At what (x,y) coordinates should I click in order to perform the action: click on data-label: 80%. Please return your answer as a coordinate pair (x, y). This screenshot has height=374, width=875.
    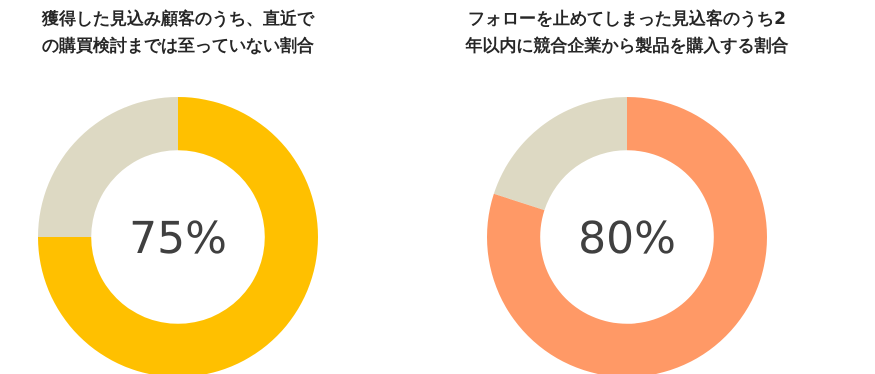
    Looking at the image, I should click on (627, 238).